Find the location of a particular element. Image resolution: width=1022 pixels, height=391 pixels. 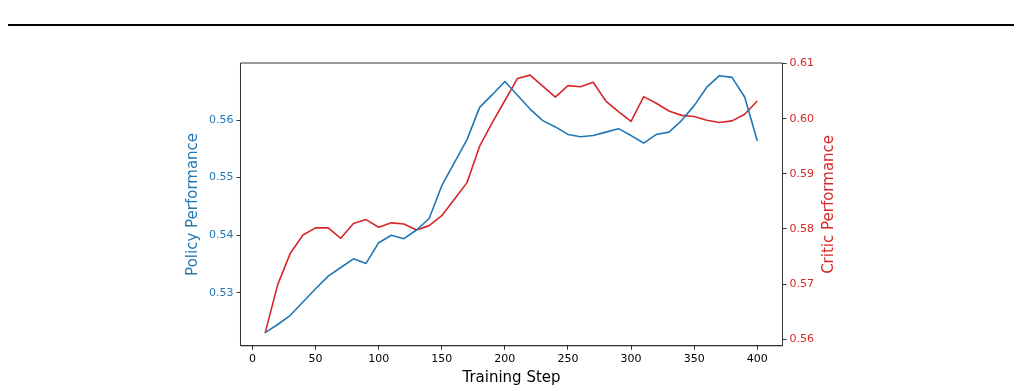

y2-axis-title: Critic Performance is located at coordinates (827, 204).